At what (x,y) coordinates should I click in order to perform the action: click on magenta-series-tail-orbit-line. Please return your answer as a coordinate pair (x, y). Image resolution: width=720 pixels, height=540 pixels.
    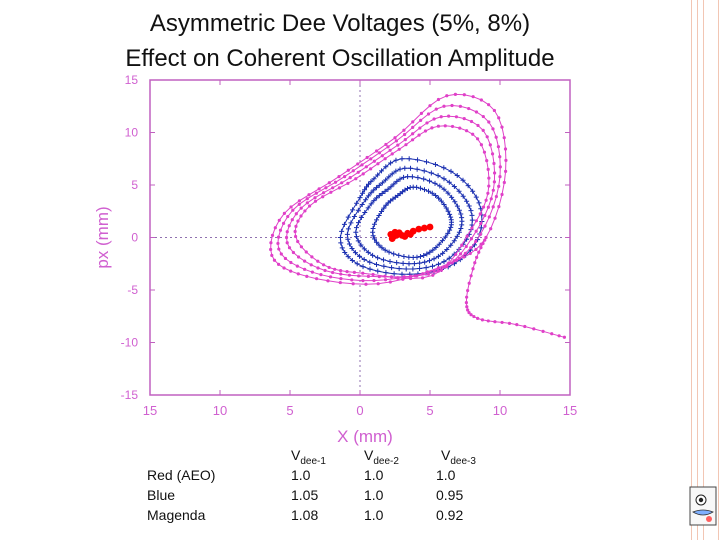
    Looking at the image, I should click on (515, 287).